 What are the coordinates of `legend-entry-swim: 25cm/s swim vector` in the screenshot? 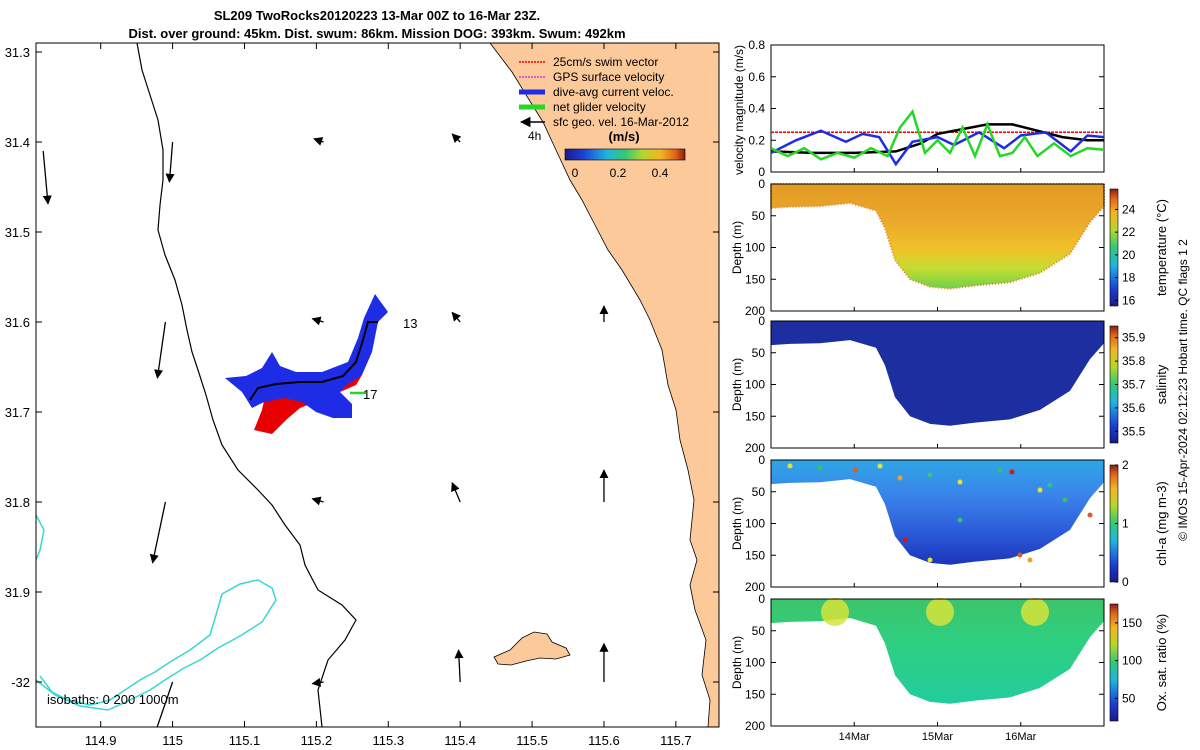 It's located at (588, 62).